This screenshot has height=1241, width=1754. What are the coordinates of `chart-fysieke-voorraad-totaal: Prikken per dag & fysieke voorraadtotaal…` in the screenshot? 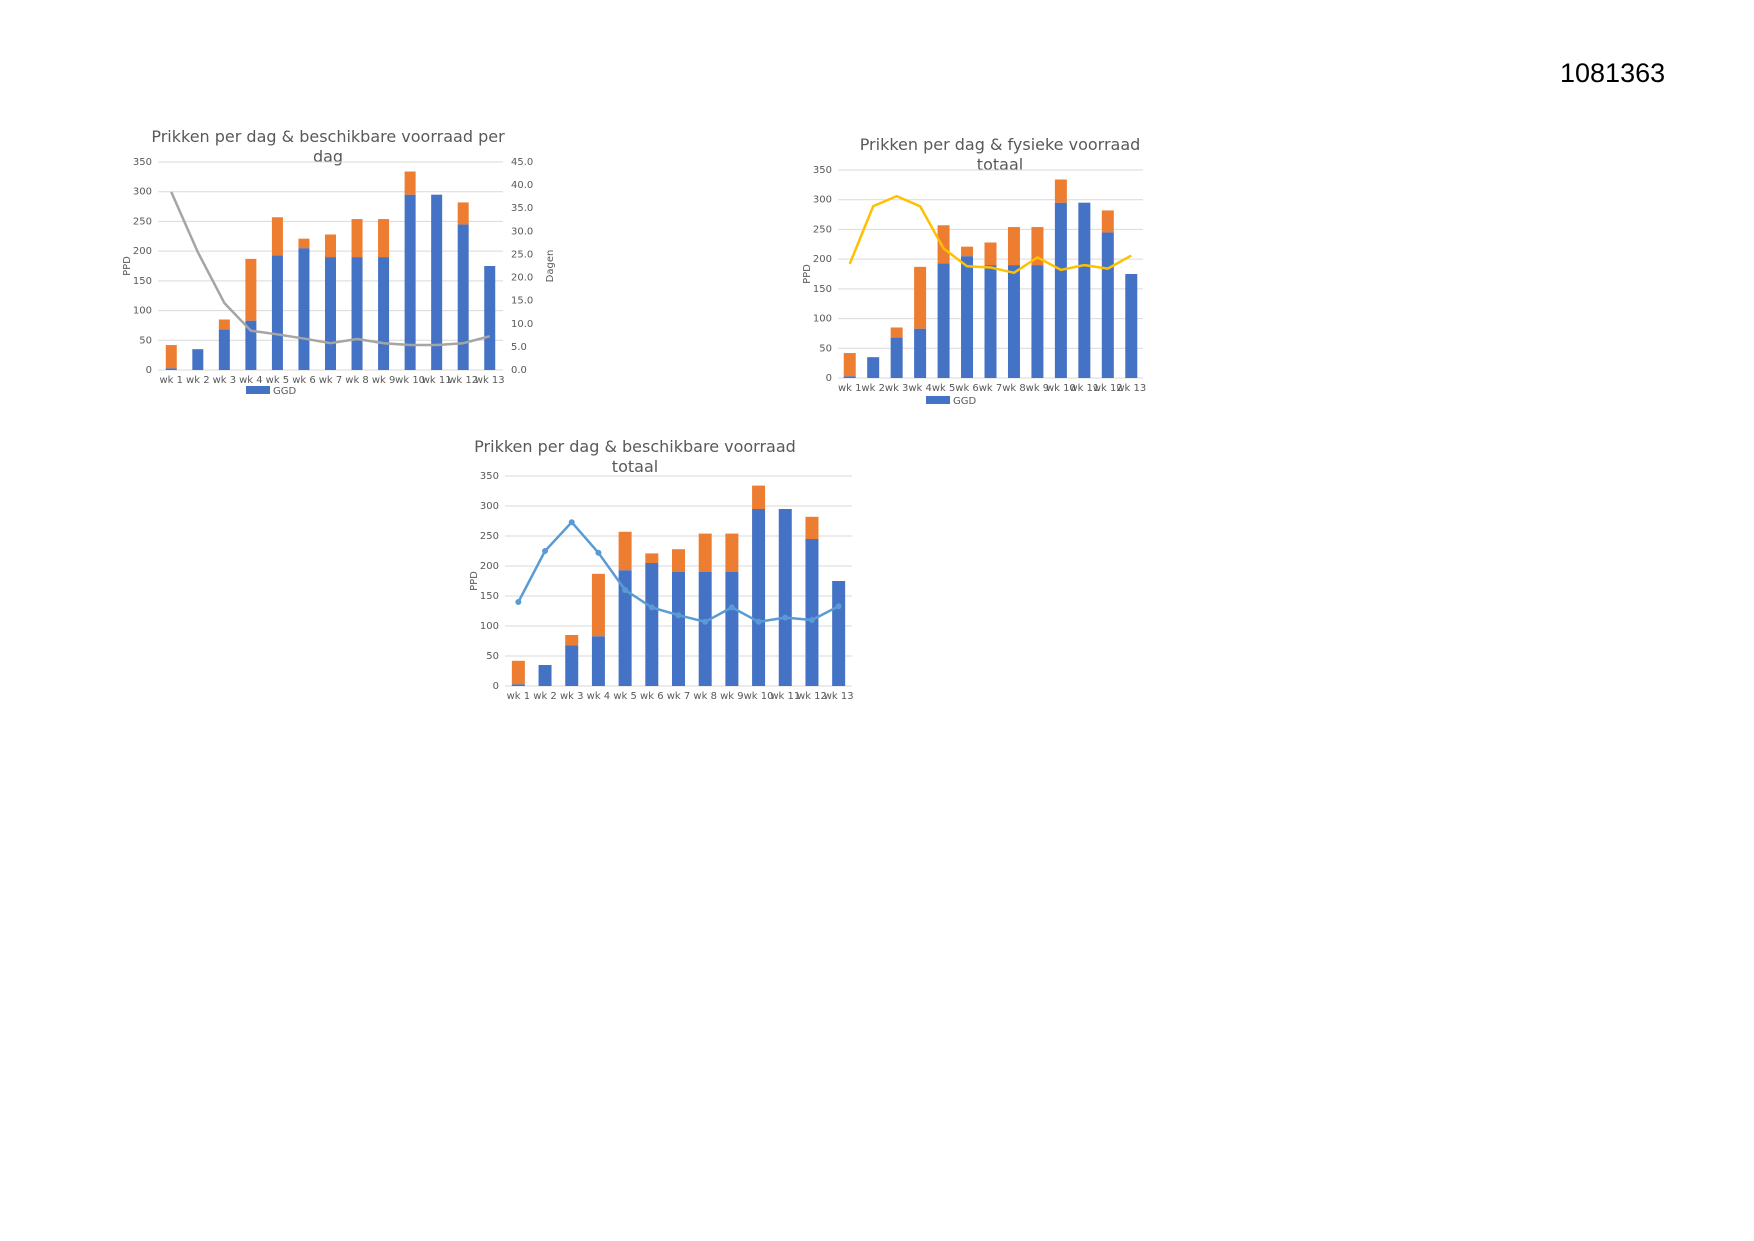 It's located at (974, 271).